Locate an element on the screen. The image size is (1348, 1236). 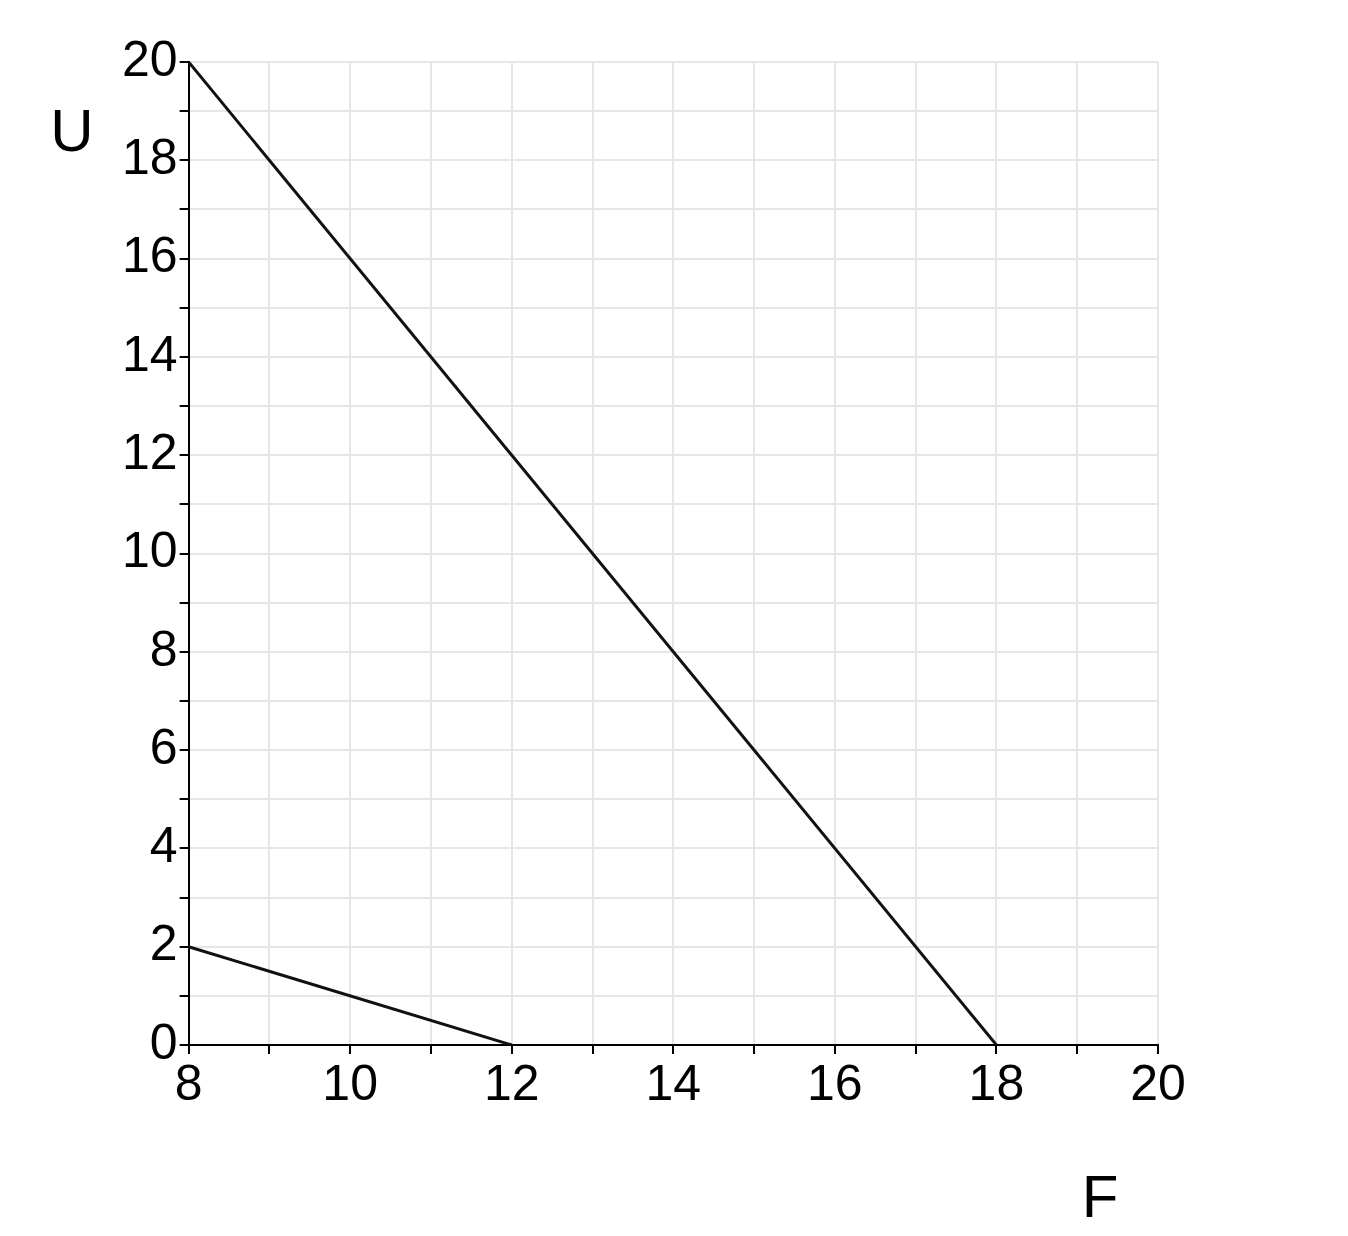
y-tick-label: 8 is located at coordinates (163, 648).